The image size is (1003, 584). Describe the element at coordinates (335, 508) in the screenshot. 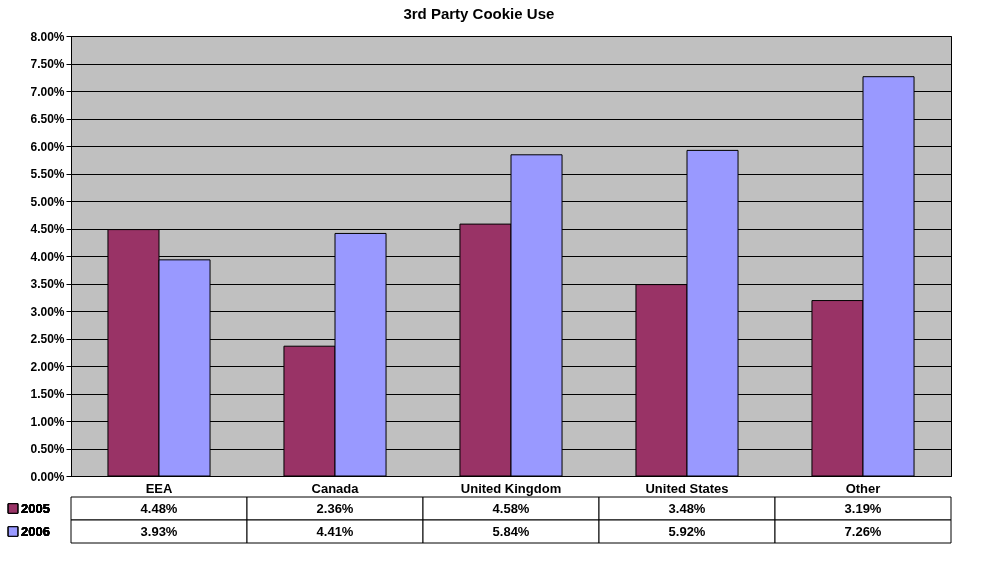

I see `data-label: 2.36%` at that location.